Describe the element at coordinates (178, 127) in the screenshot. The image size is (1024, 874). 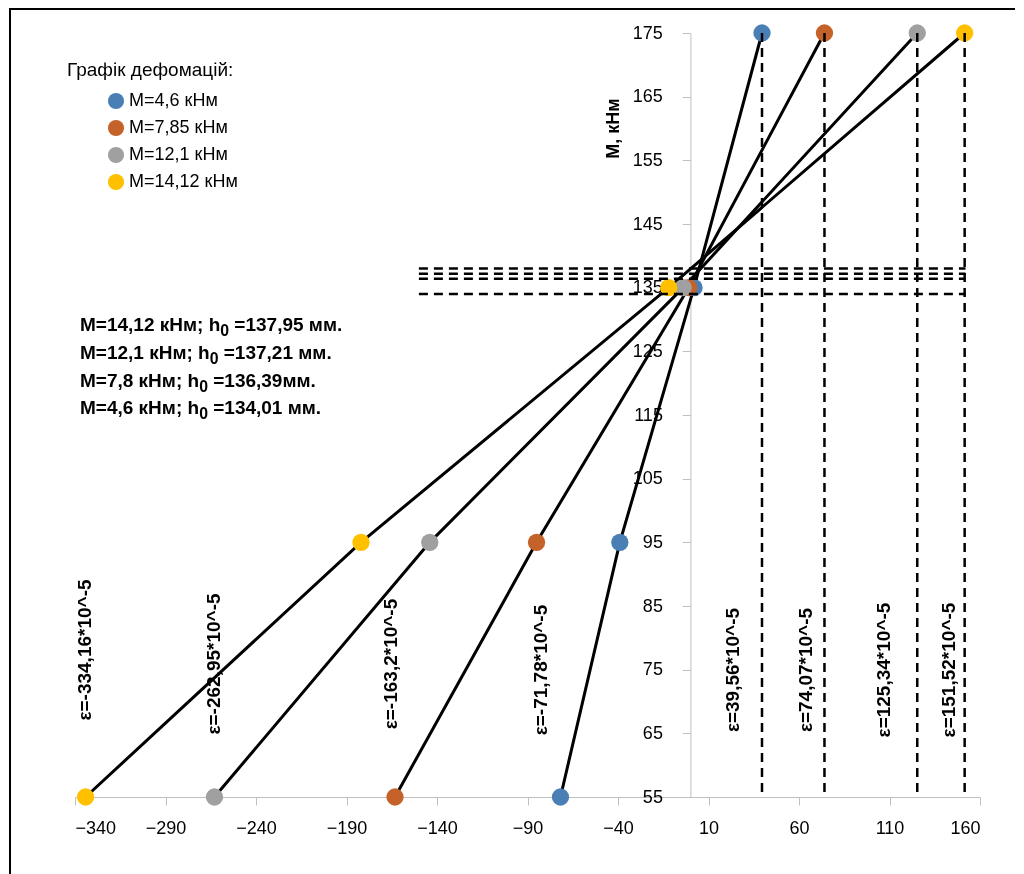
I see `legend-label: M=7,85 кНм` at that location.